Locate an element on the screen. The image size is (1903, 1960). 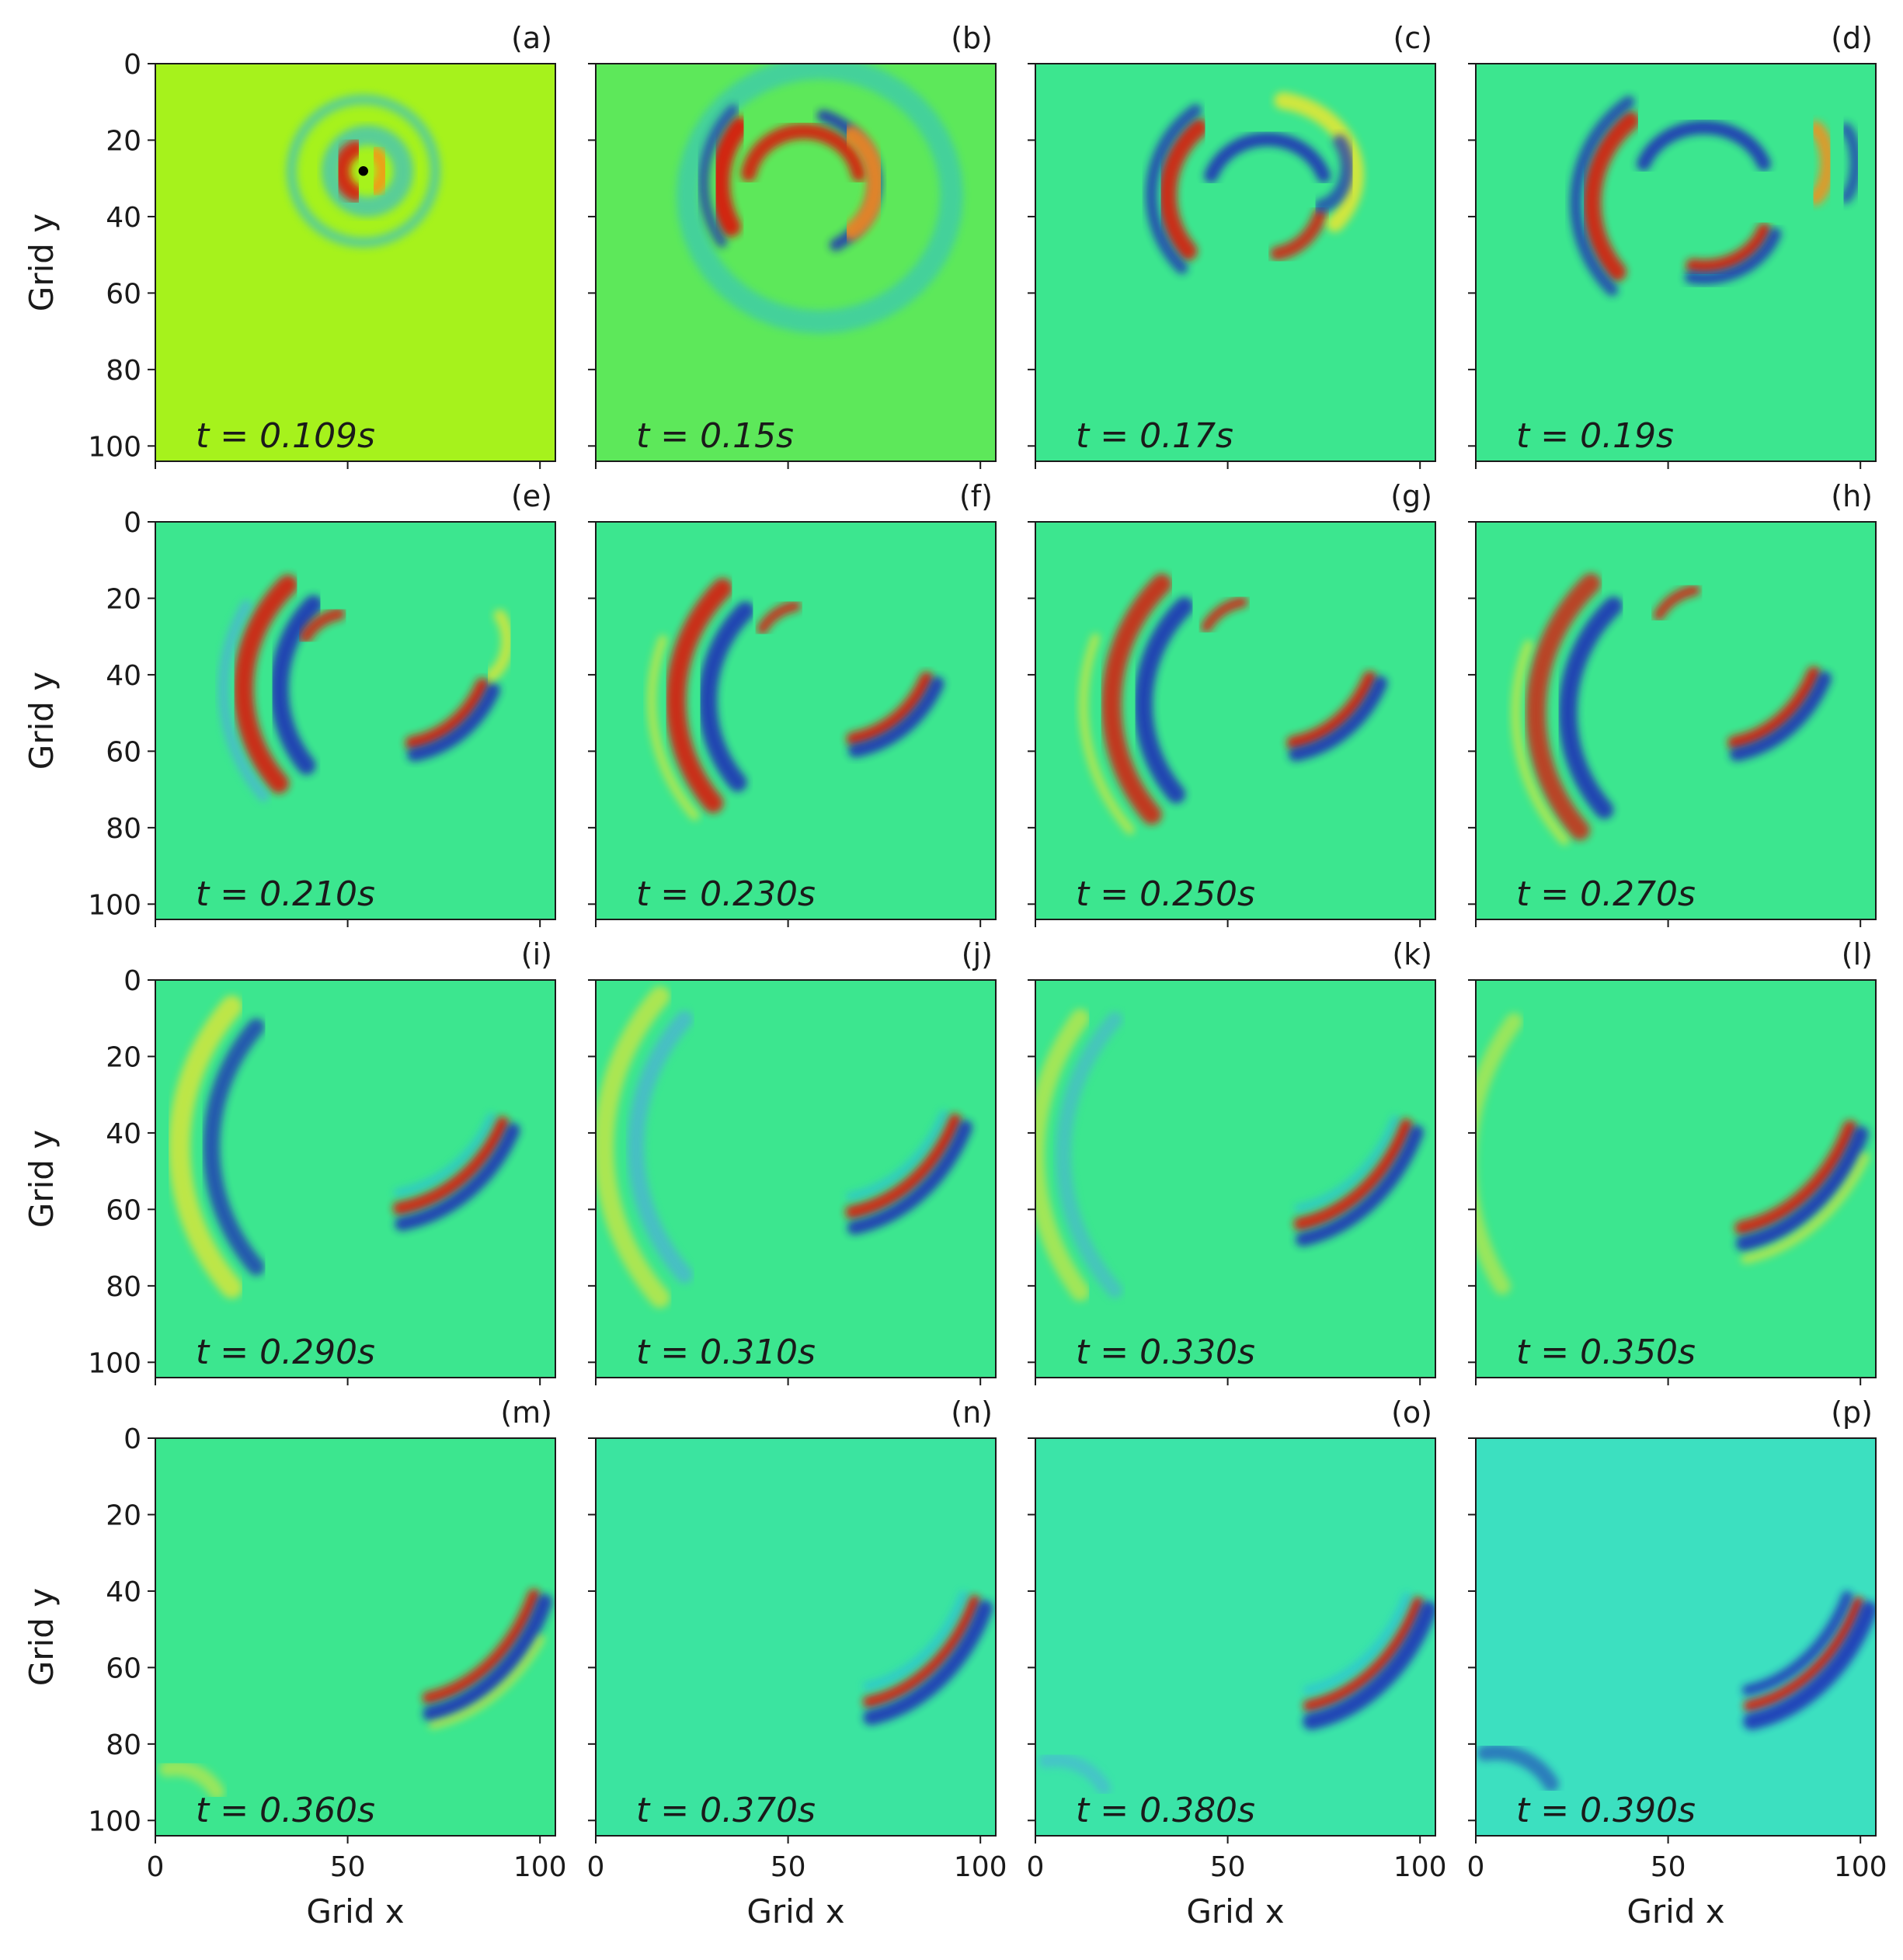
y-tick-label: 100 is located at coordinates (114, 1363).